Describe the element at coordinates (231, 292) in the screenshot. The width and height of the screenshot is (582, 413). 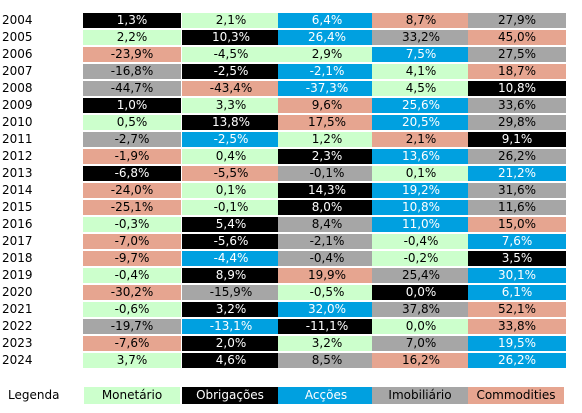
I see `heatmap-cell: -15,9%` at that location.